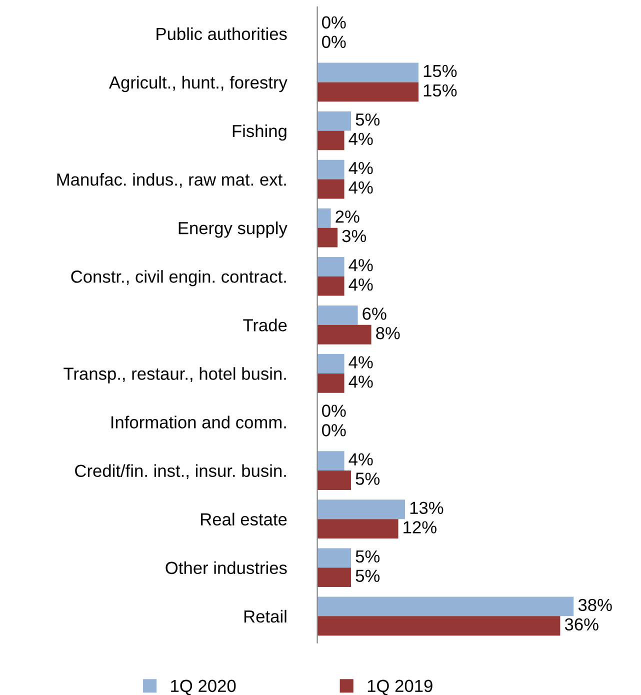 The image size is (641, 695). What do you see at coordinates (595, 605) in the screenshot?
I see `data-label: 38%` at bounding box center [595, 605].